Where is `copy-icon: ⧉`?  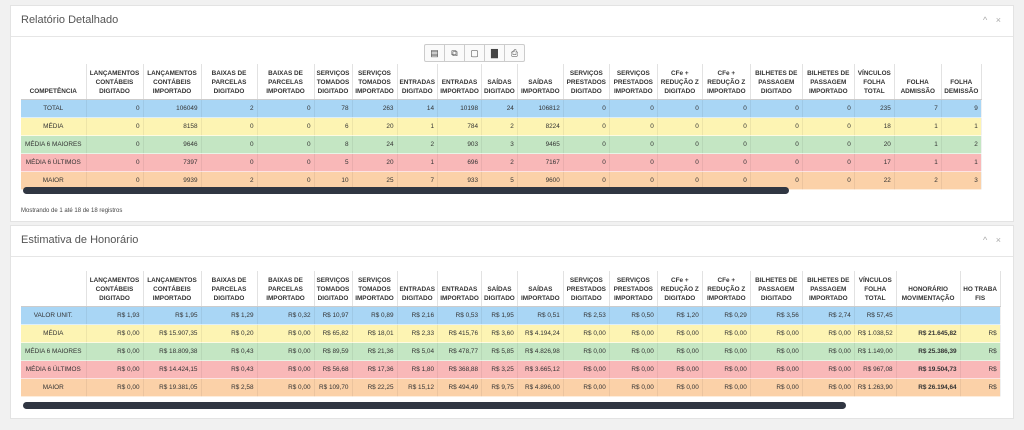
copy-icon: ⧉ is located at coordinates (455, 53).